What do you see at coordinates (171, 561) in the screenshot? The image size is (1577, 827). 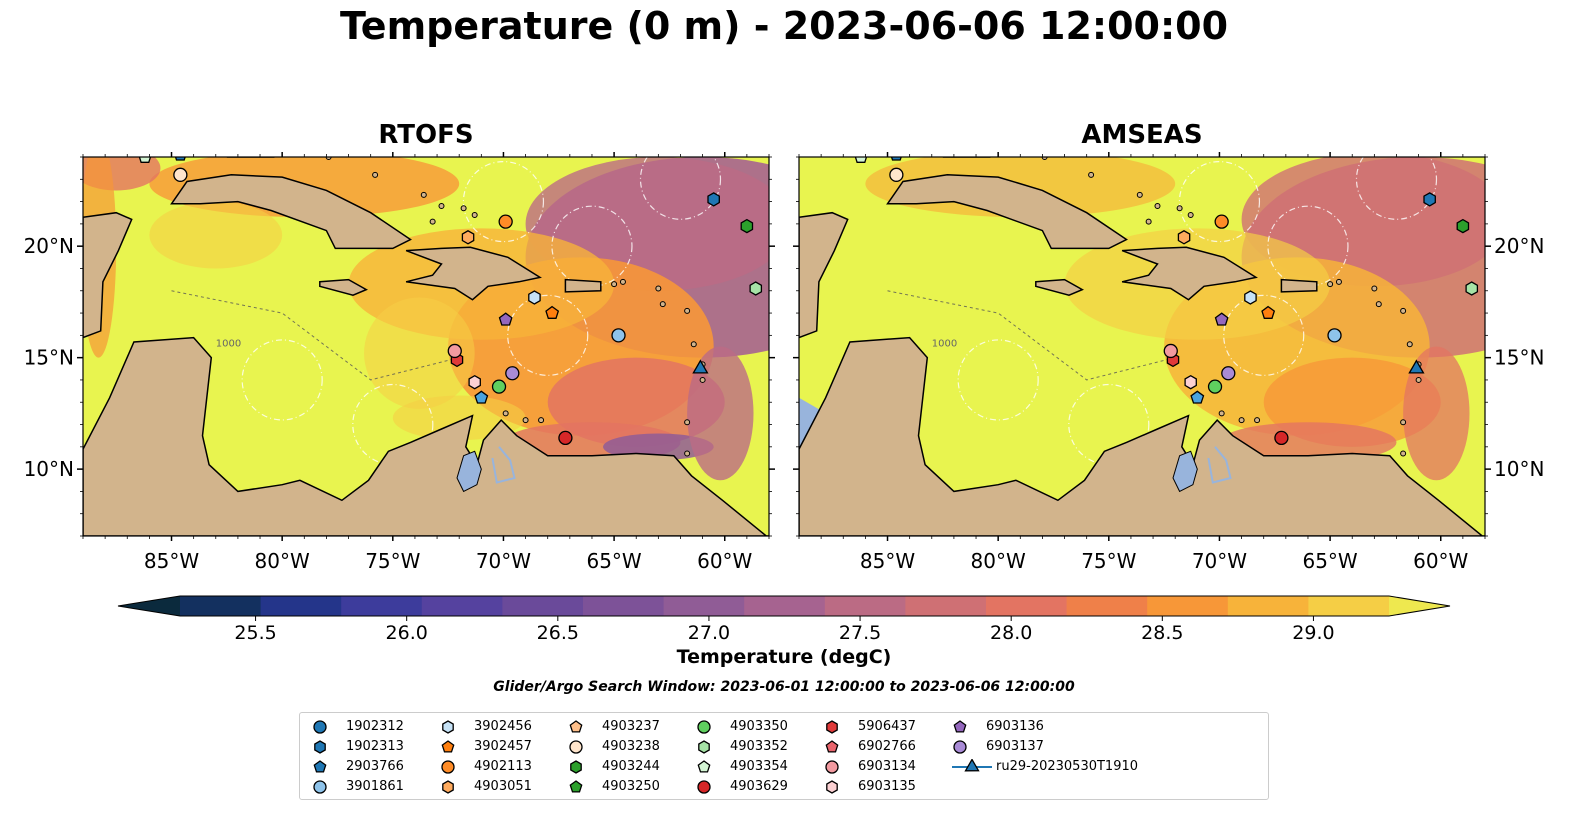 I see `x-tick-label: 85°W` at bounding box center [171, 561].